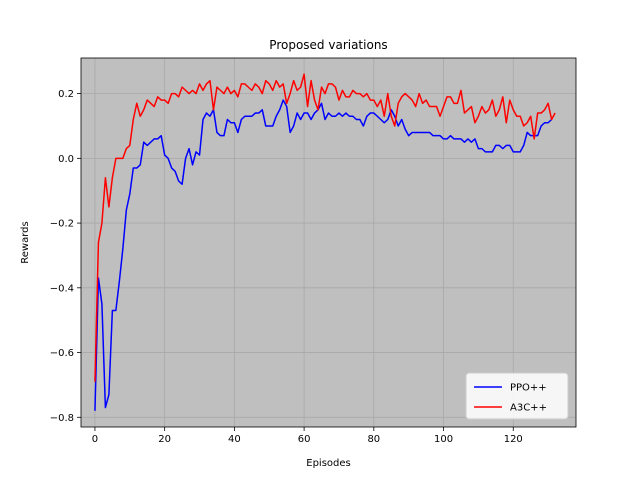  I want to click on x-tick-label: 40, so click(234, 439).